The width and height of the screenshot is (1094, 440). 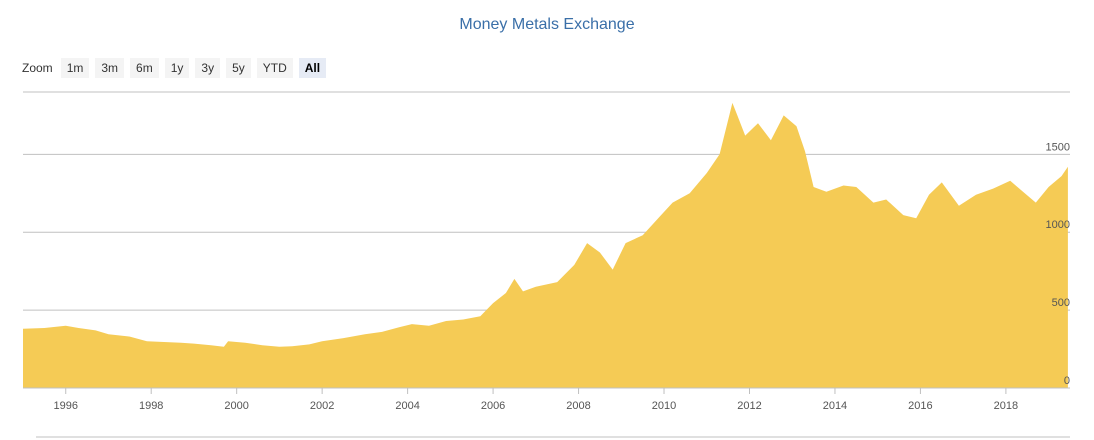 What do you see at coordinates (144, 68) in the screenshot?
I see `zoom-6m-button: 6m` at bounding box center [144, 68].